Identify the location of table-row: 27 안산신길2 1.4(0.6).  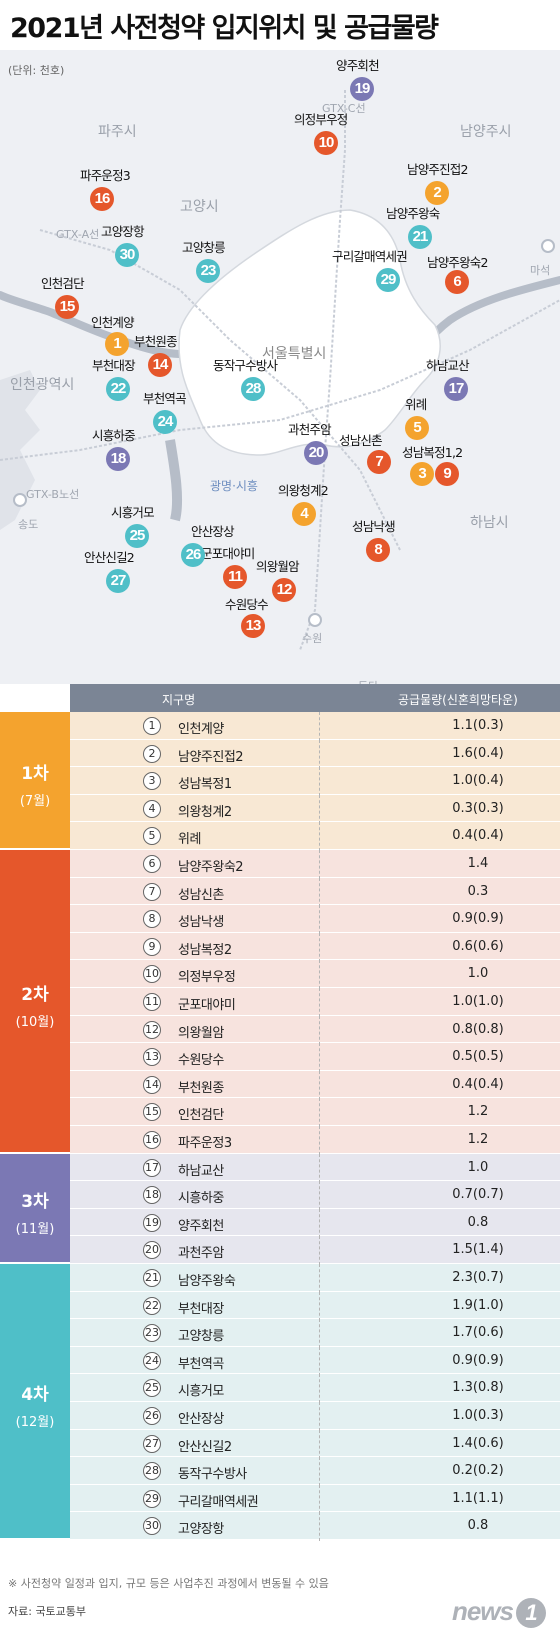
(315, 1444).